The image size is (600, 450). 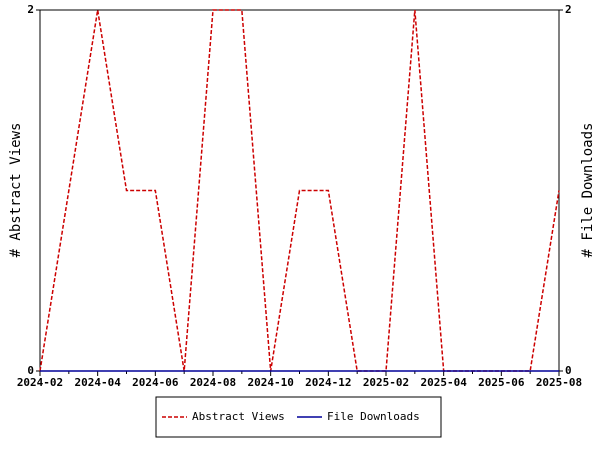 What do you see at coordinates (213, 382) in the screenshot?
I see `x-tick-label: 2024-08` at bounding box center [213, 382].